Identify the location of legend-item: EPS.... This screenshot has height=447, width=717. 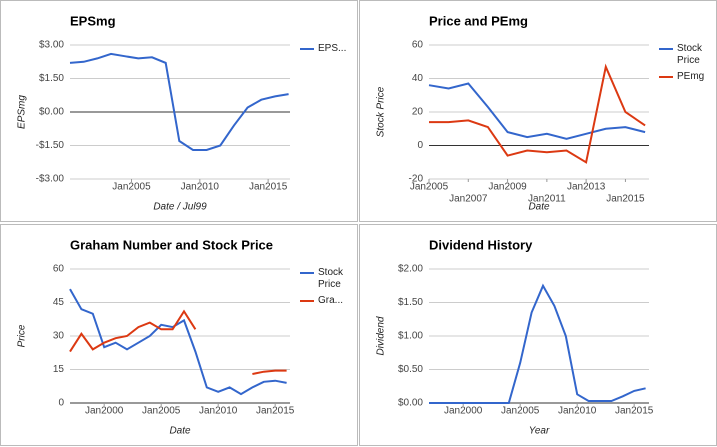
(332, 48).